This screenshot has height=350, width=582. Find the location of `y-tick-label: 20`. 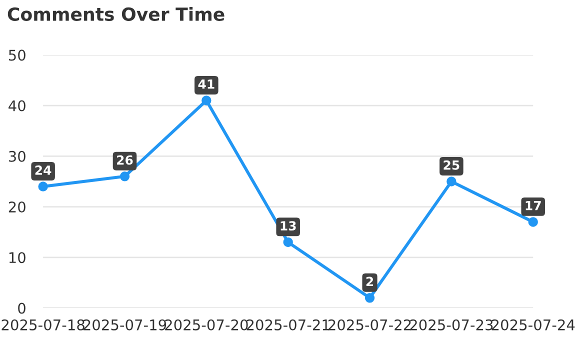

y-tick-label: 20 is located at coordinates (17, 207).